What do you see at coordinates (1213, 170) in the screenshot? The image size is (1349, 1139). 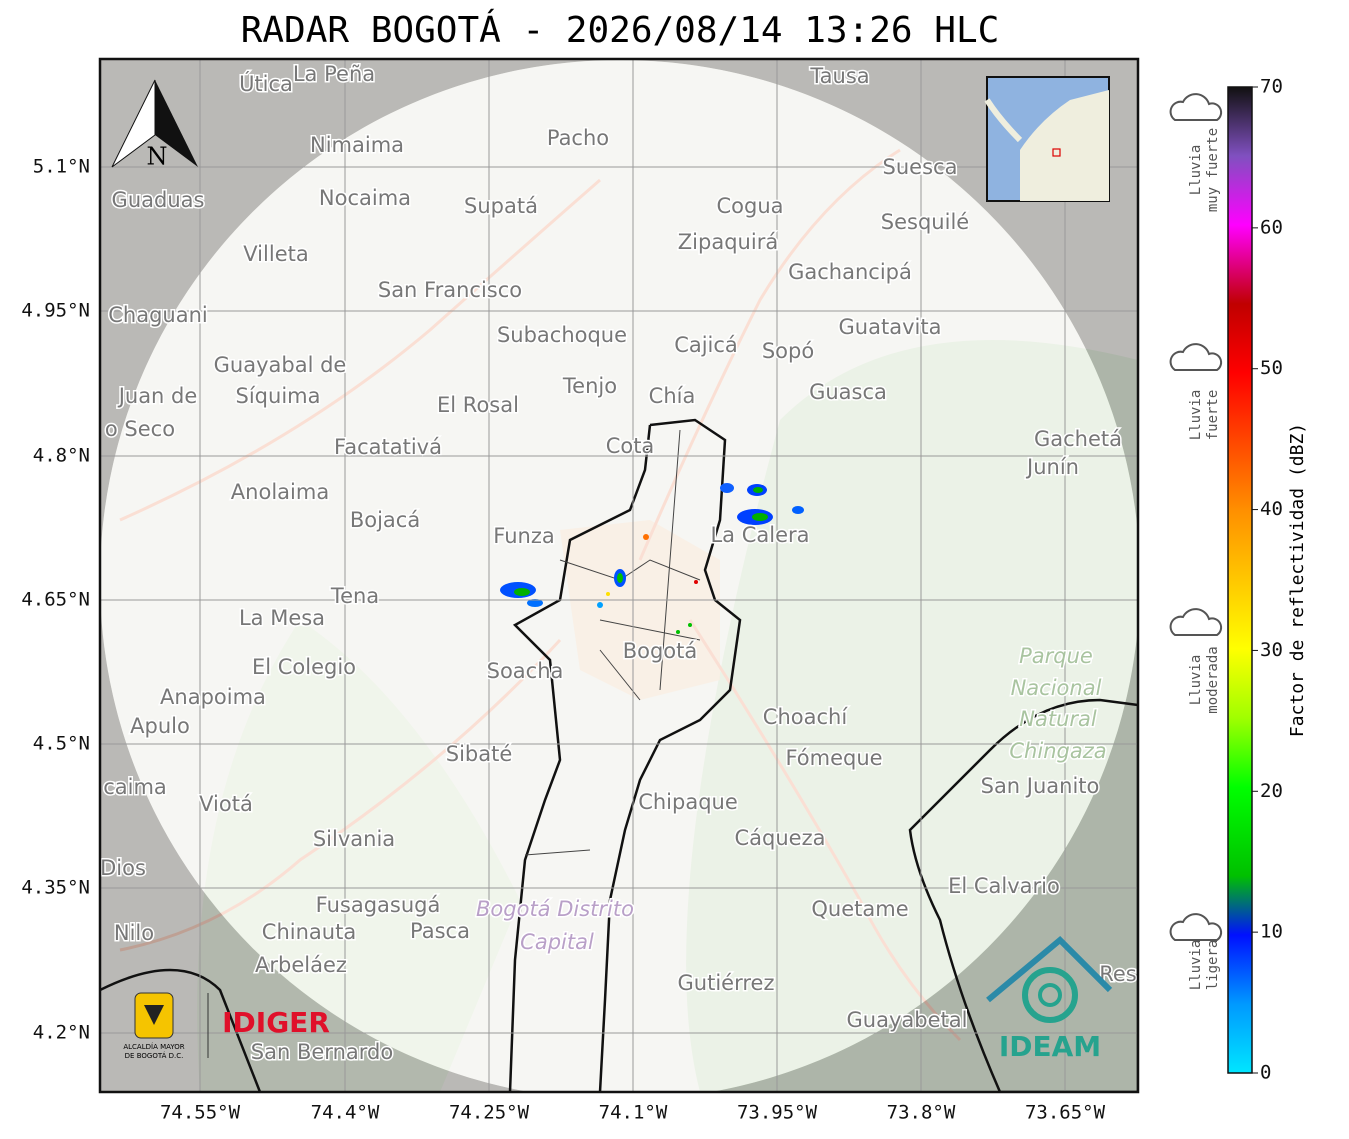 I see `rain-level: muy fuerte` at bounding box center [1213, 170].